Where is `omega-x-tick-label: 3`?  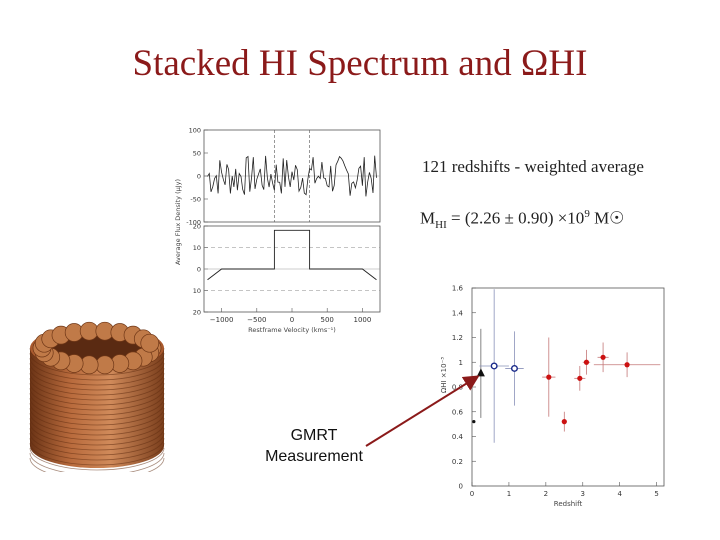
omega-x-tick-label: 3 is located at coordinates (583, 494).